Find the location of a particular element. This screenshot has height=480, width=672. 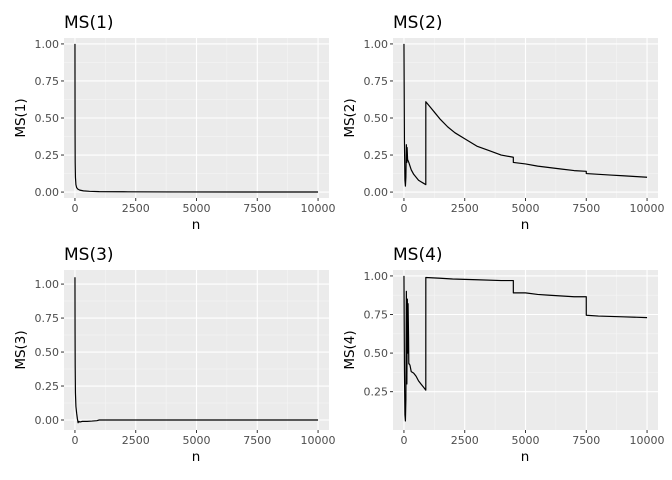

panel-title: MS(1) is located at coordinates (89, 23).